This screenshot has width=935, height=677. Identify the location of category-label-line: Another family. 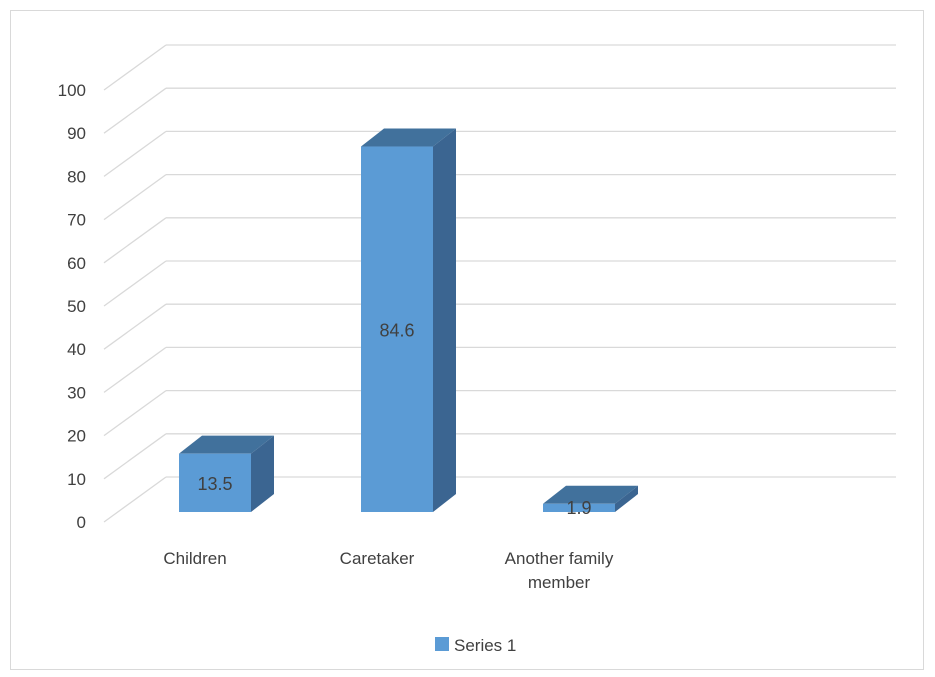
(559, 558).